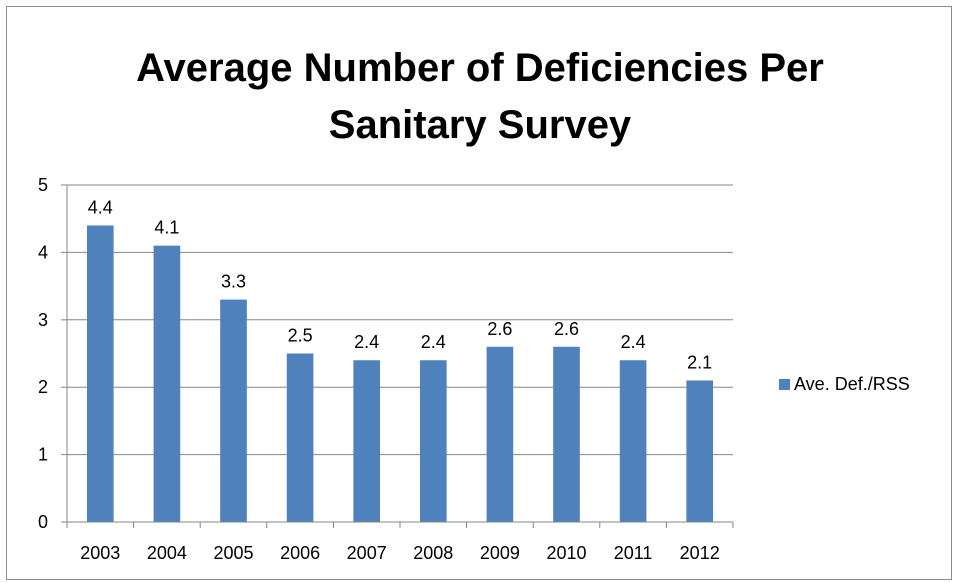 The width and height of the screenshot is (960, 583). I want to click on legend-label: Ave. Def./RSS, so click(852, 383).